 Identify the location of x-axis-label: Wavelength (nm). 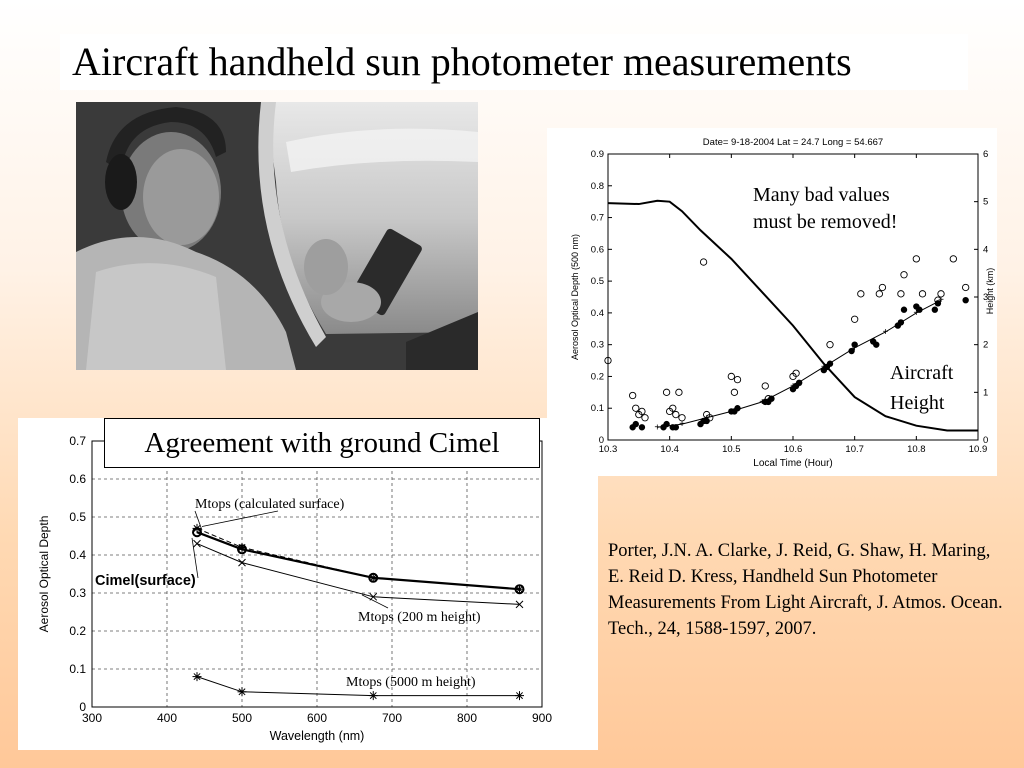
(317, 736).